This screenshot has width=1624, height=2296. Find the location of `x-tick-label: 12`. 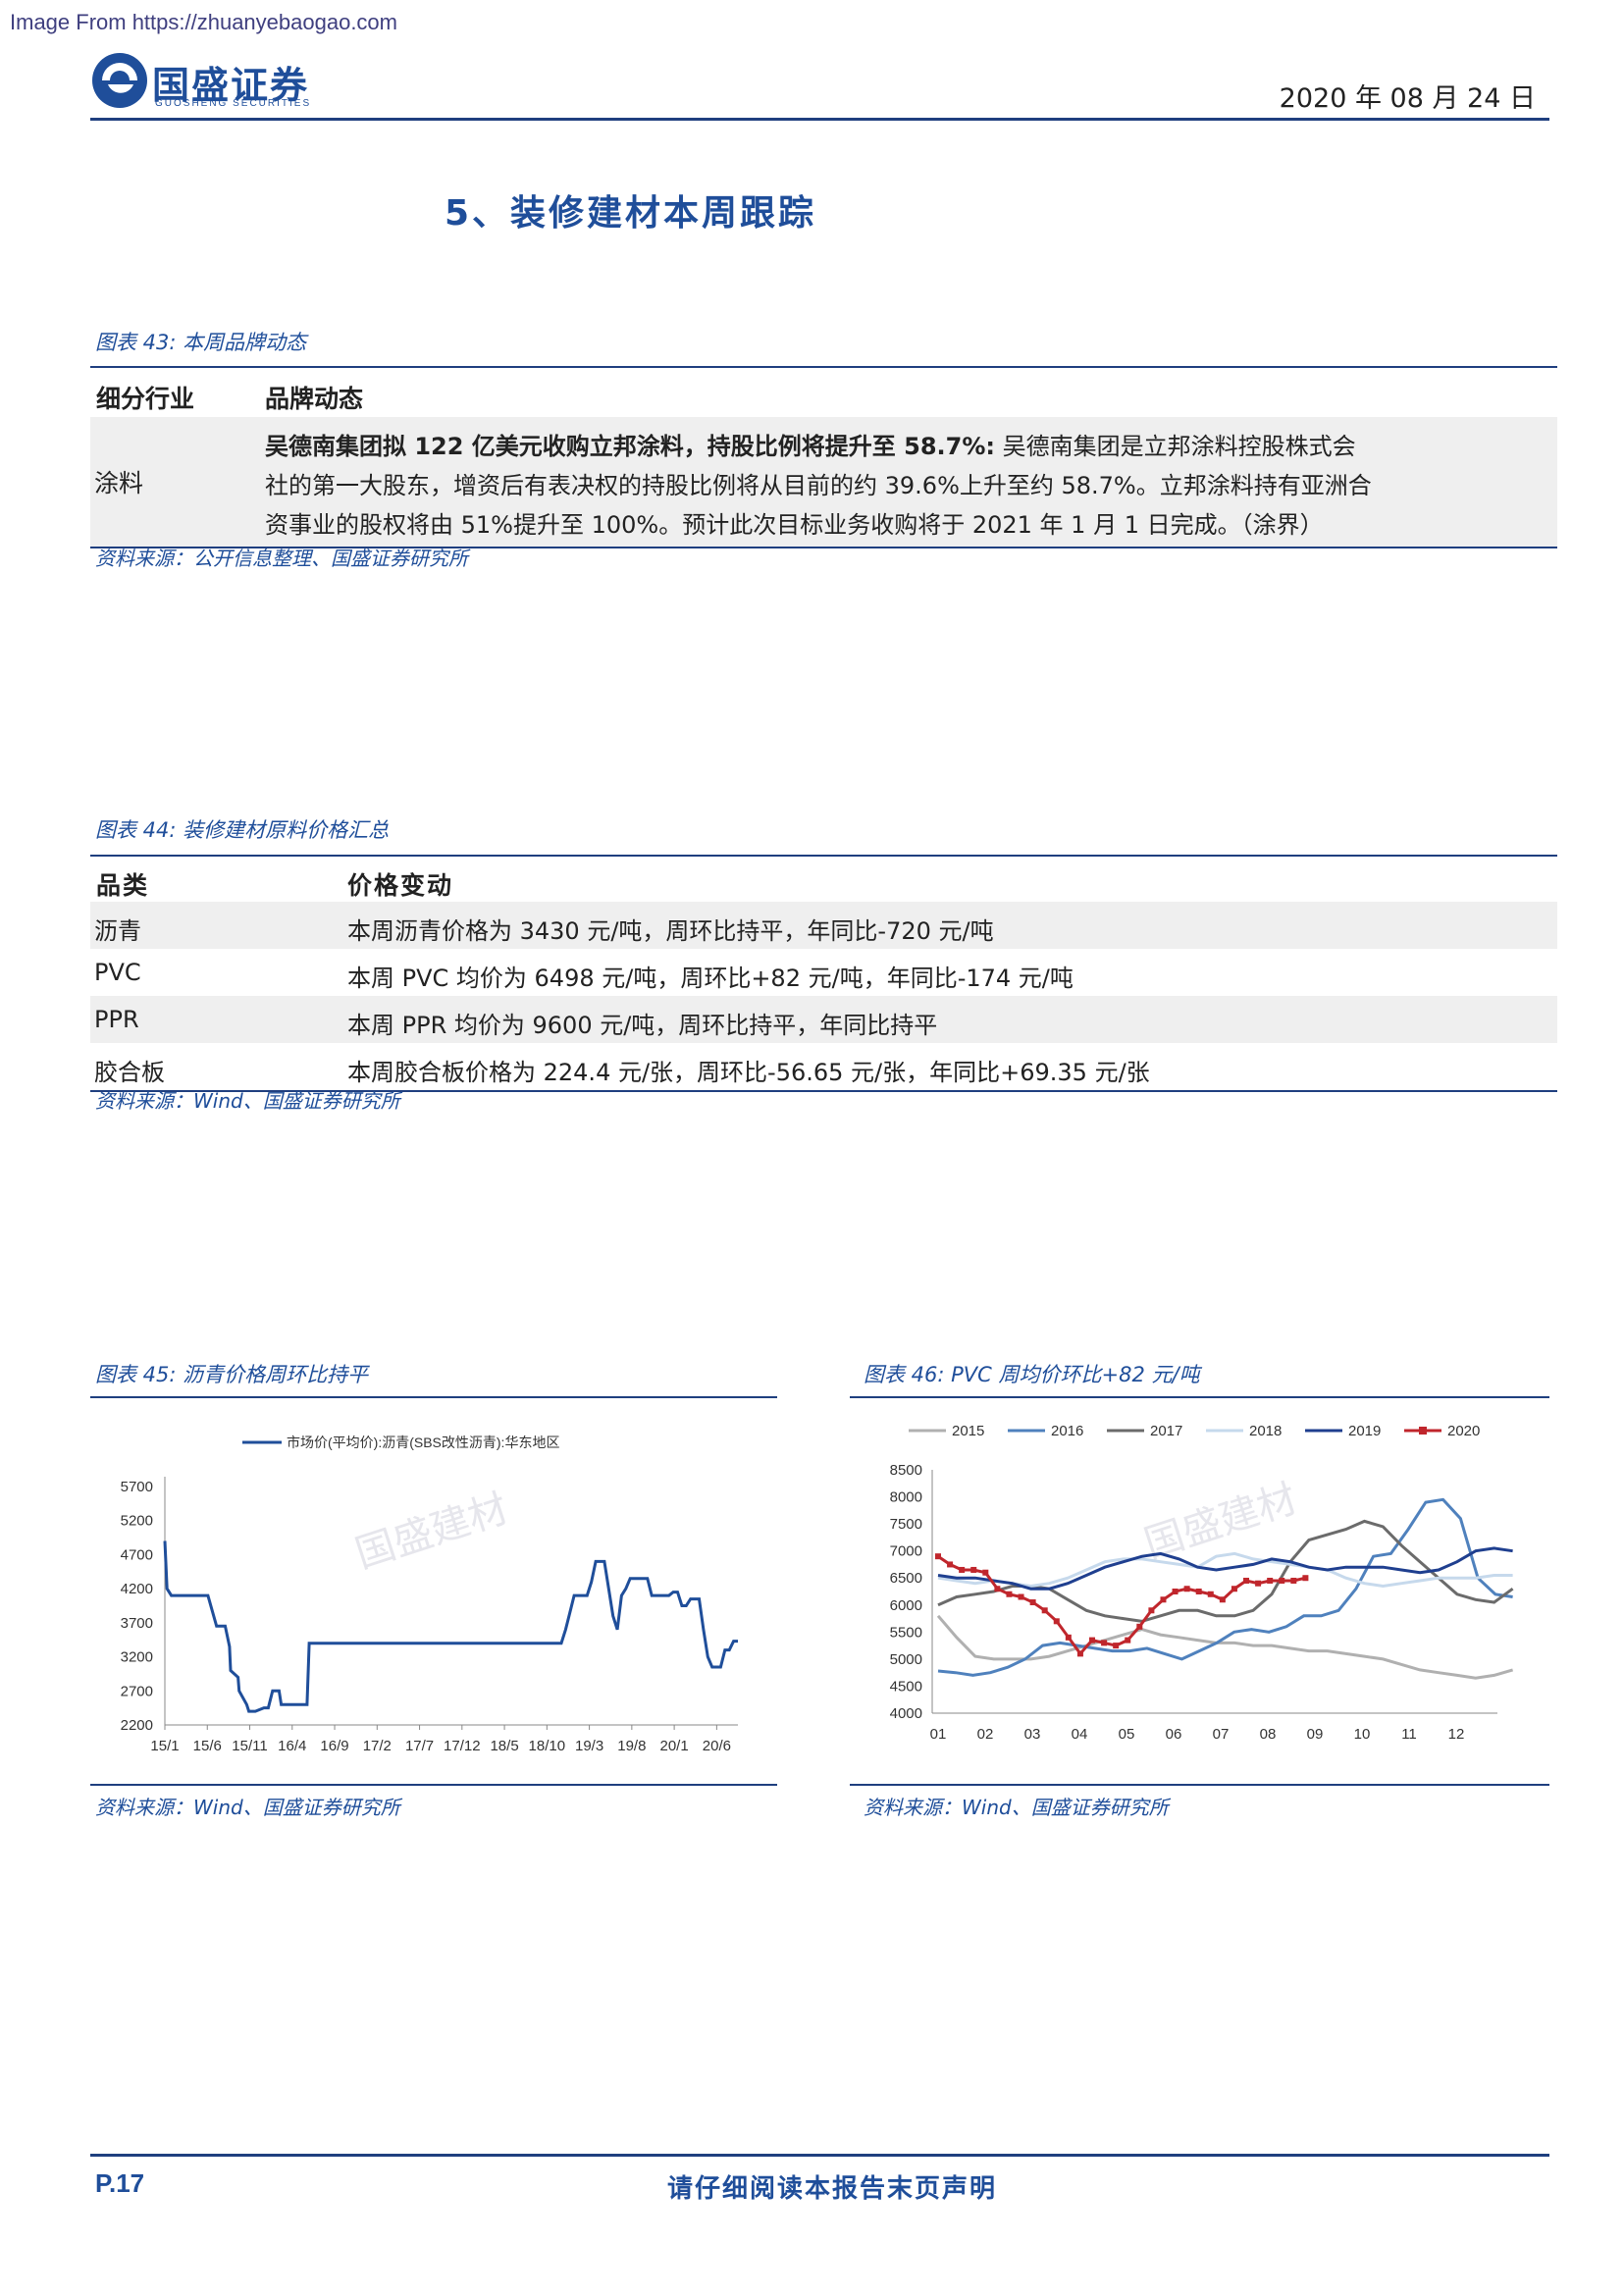

x-tick-label: 12 is located at coordinates (1456, 1734).